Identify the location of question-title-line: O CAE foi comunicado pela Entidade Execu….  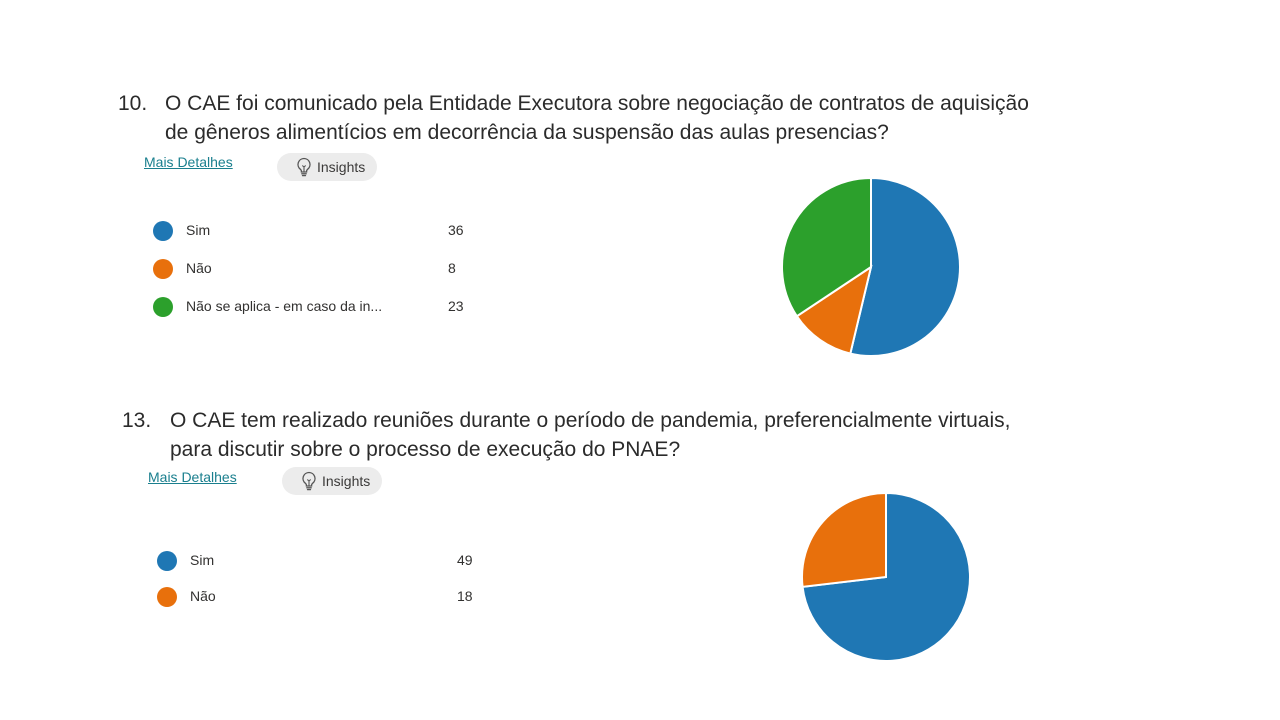
(597, 103).